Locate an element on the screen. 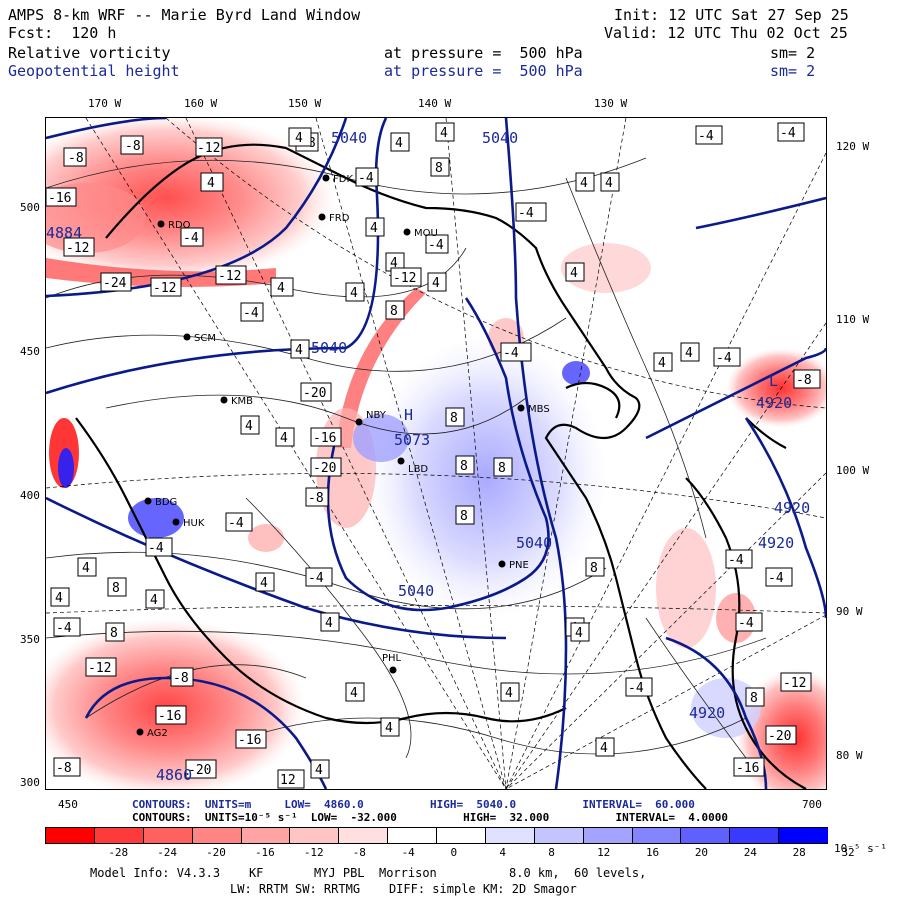 Image resolution: width=900 pixels, height=900 pixels. station-marker: MBS is located at coordinates (533, 409).